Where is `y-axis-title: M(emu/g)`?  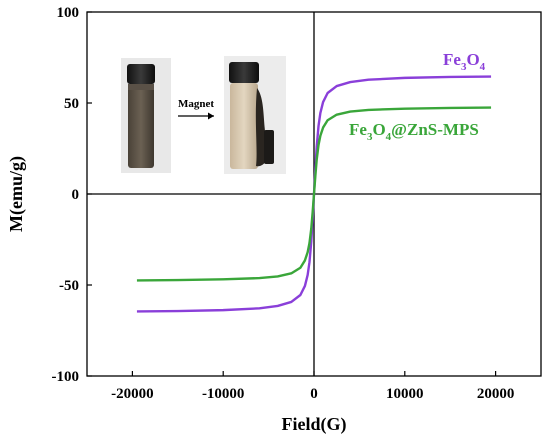
y-axis-title: M(emu/g) is located at coordinates (16, 194).